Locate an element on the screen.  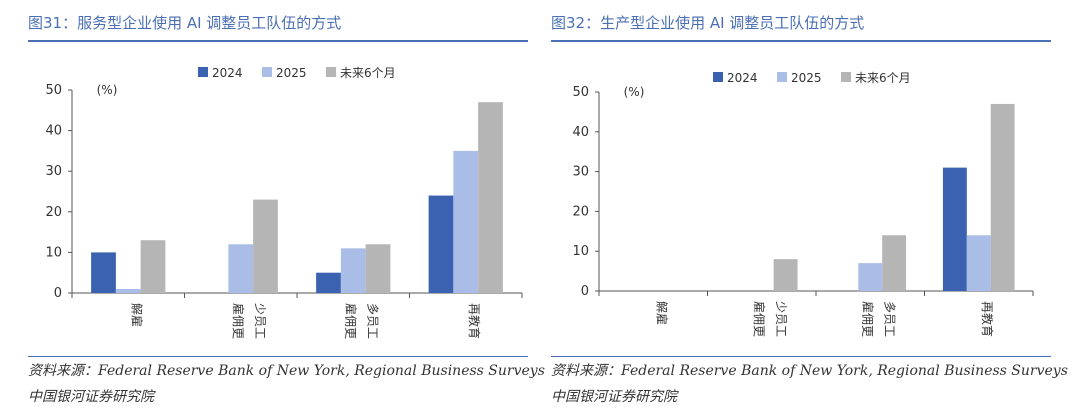
chart-title: 图32：生产型企业使用 AI 调整员工队伍的方式 is located at coordinates (708, 23).